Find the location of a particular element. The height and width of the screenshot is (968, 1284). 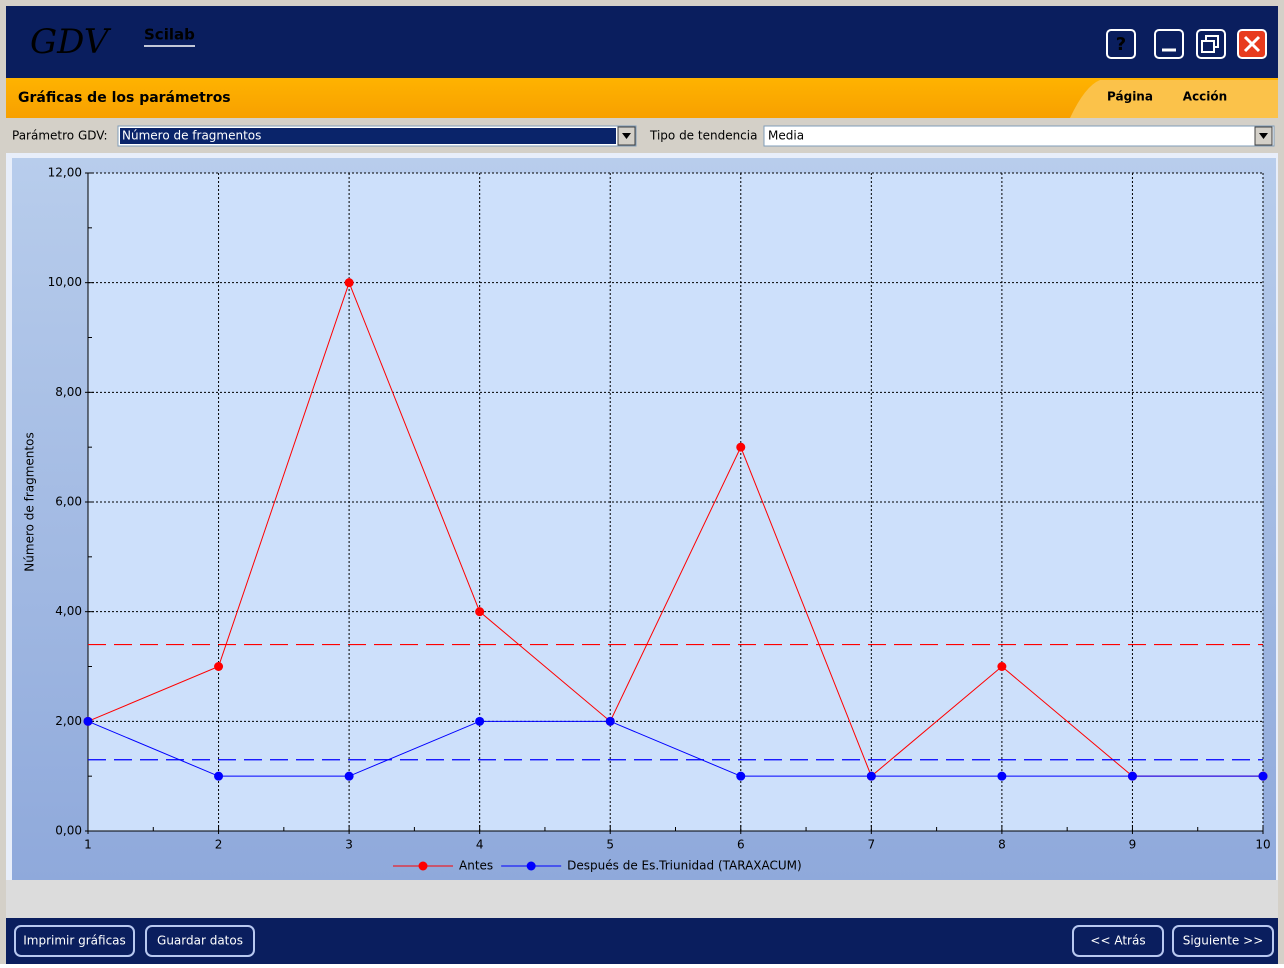

x-tick-label: 5 is located at coordinates (610, 845).